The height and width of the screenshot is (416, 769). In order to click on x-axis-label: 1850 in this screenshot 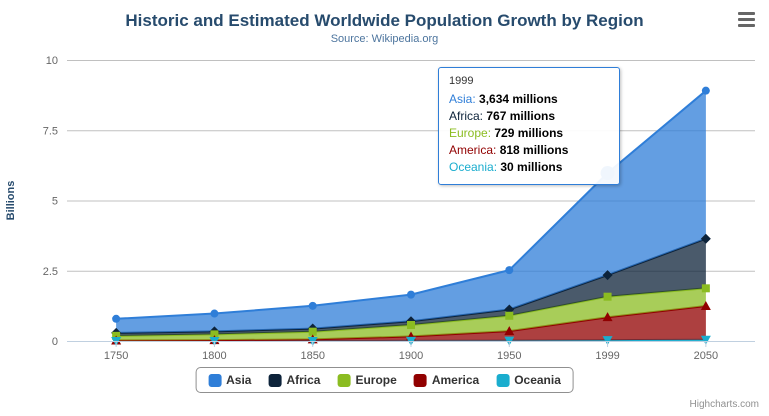, I will do `click(312, 356)`.